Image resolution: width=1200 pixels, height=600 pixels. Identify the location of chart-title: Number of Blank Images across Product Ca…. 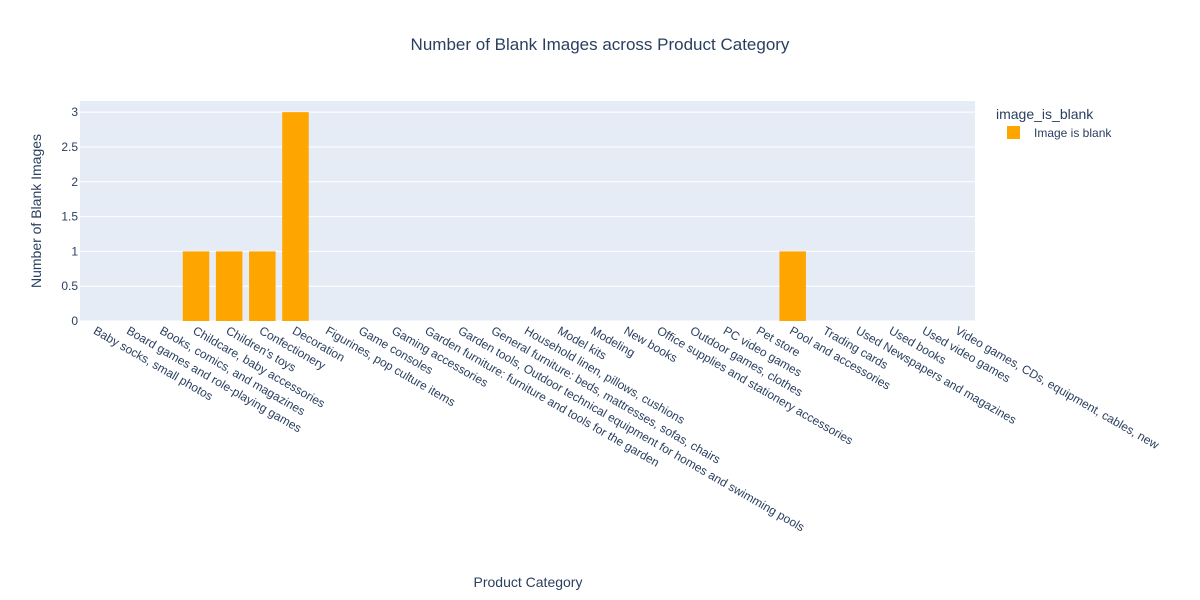
(600, 44).